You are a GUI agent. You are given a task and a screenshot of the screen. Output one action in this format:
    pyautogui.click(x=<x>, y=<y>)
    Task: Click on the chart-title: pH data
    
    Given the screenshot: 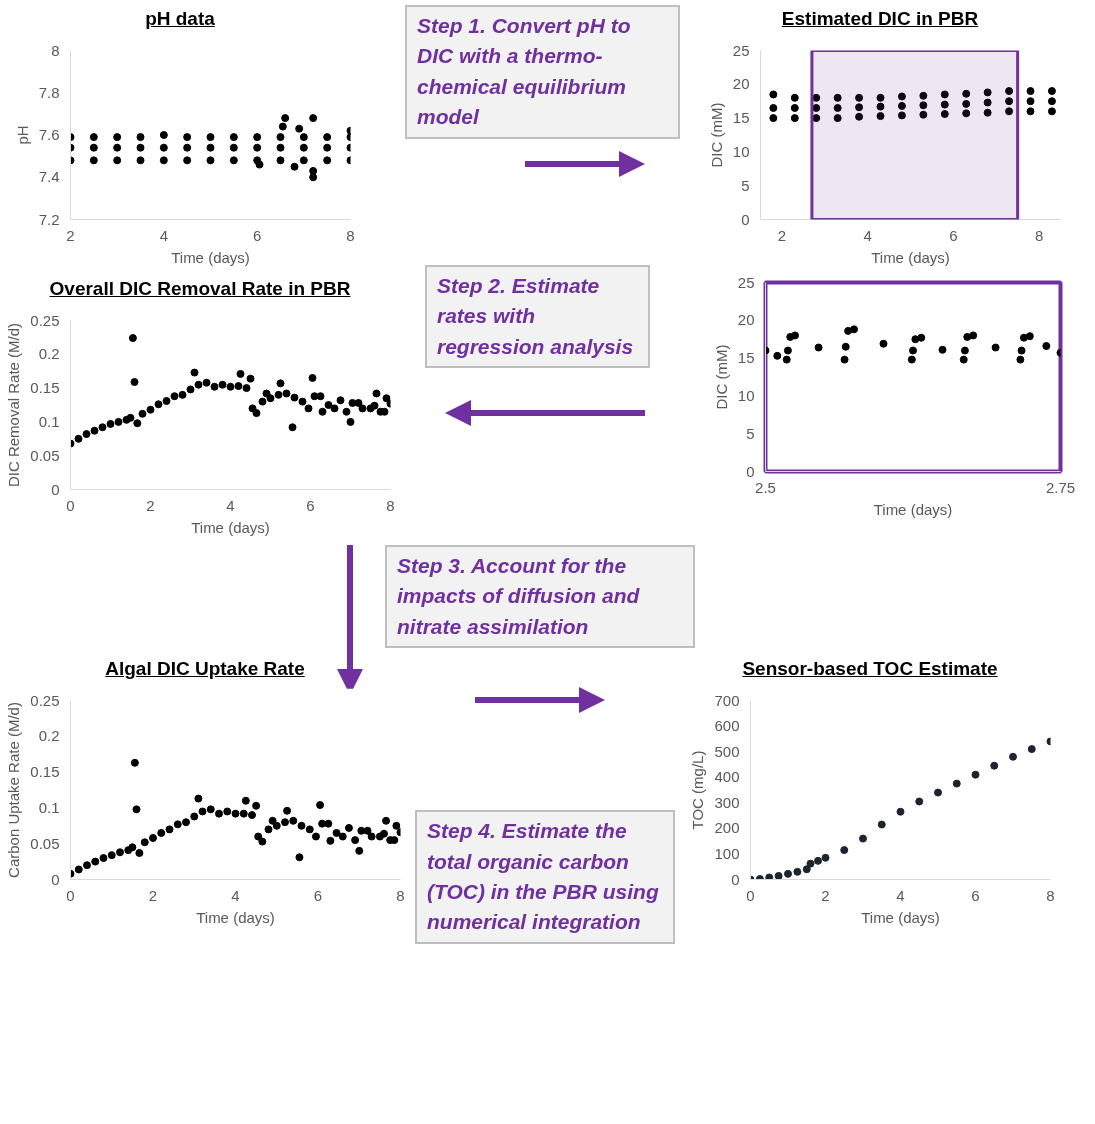 What is the action you would take?
    pyautogui.click(x=180, y=19)
    